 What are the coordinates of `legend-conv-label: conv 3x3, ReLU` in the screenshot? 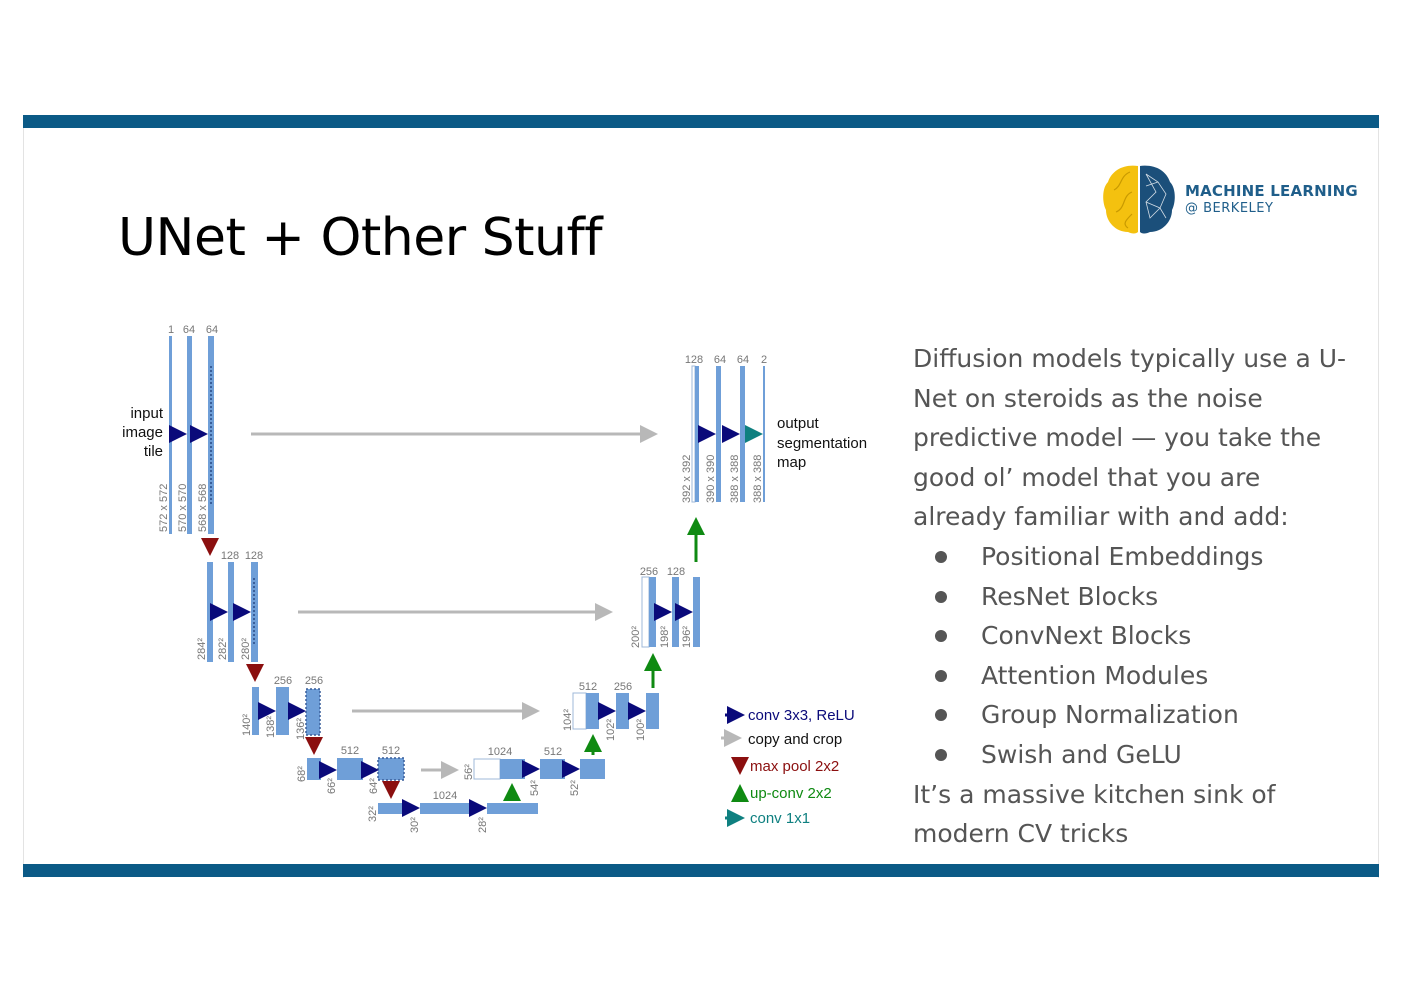 It's located at (801, 715).